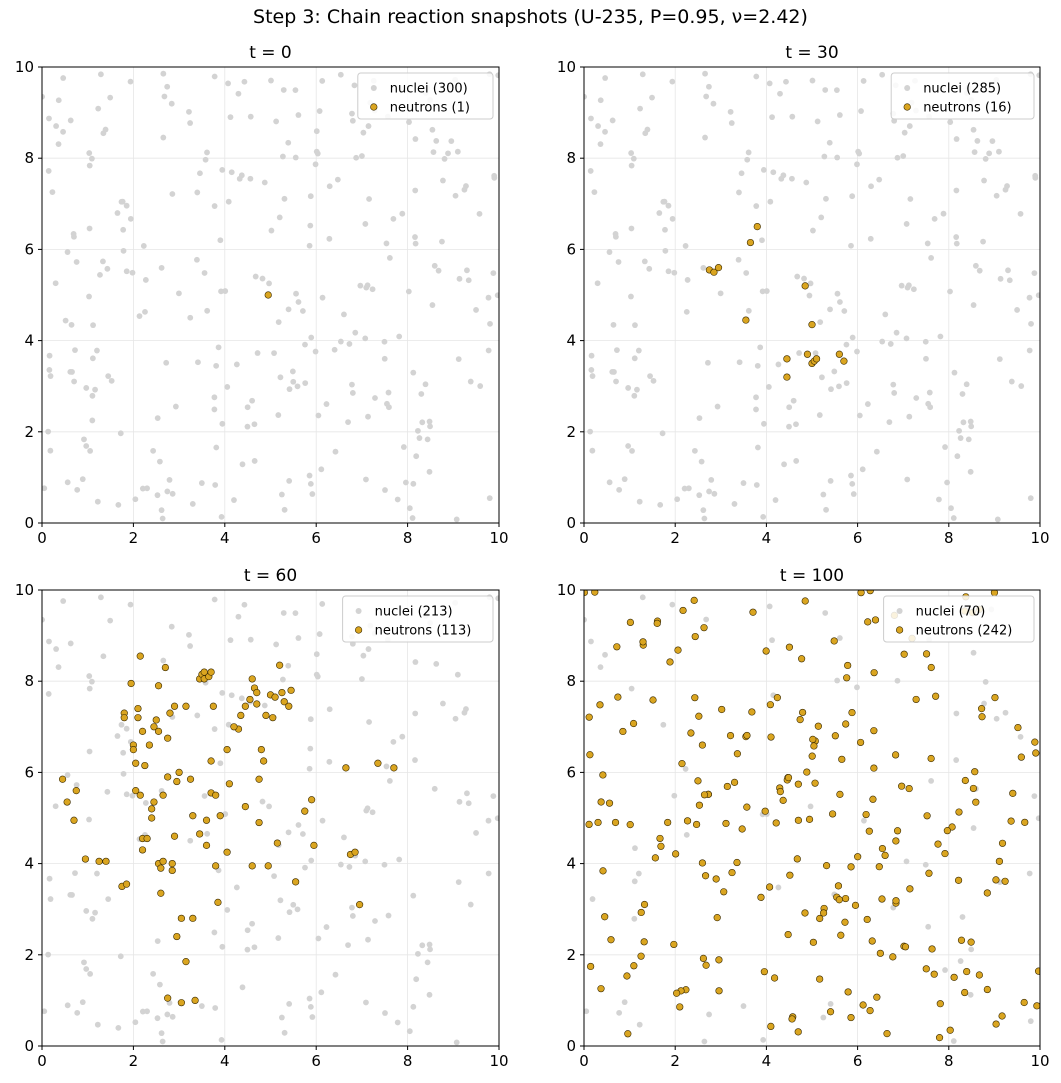  I want to click on legend-label: neutrons (1), so click(430, 108).